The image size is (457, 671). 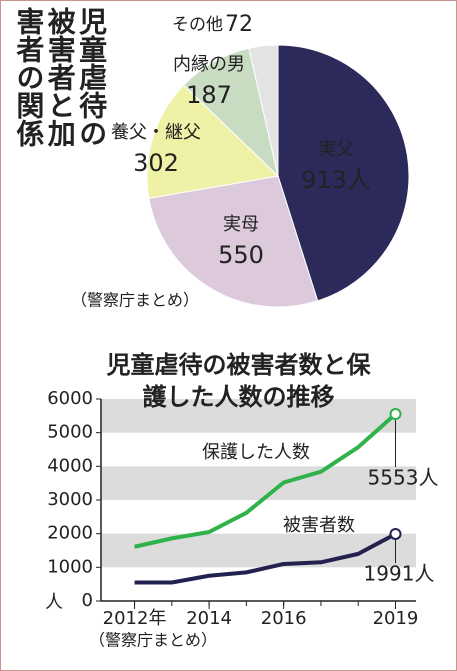 I want to click on pie-source: （警察庁まとめ）, so click(x=135, y=300).